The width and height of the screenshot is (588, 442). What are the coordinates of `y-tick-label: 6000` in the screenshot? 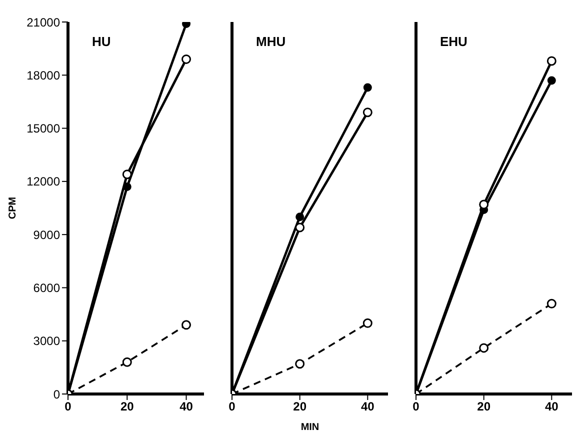 It's located at (46, 287).